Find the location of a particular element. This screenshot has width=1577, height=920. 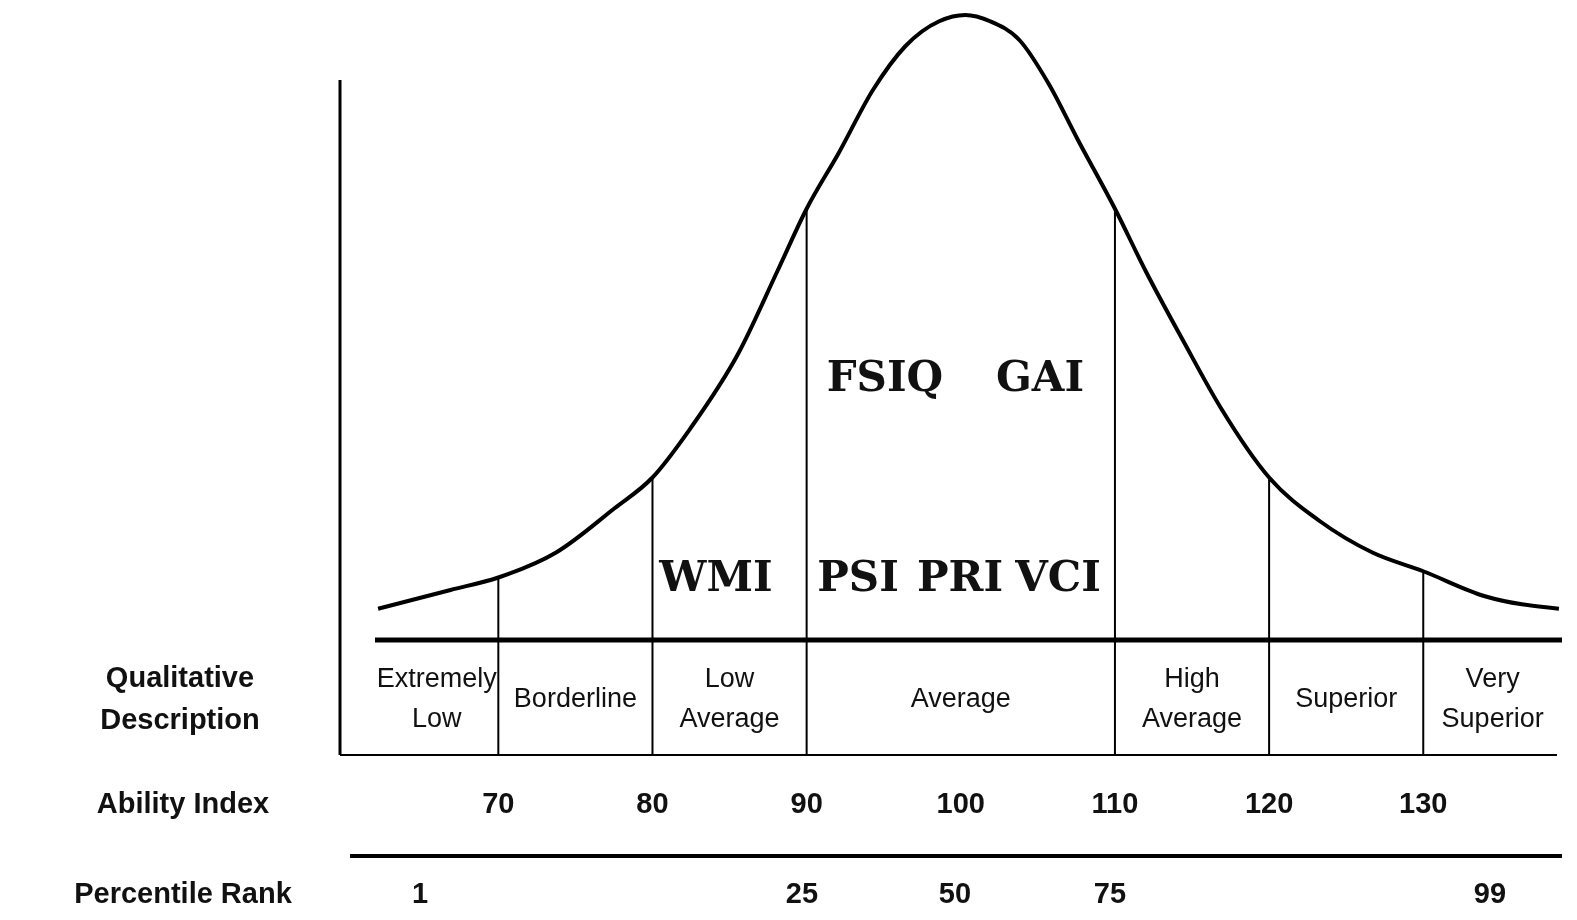

text: 99 is located at coordinates (1490, 892).